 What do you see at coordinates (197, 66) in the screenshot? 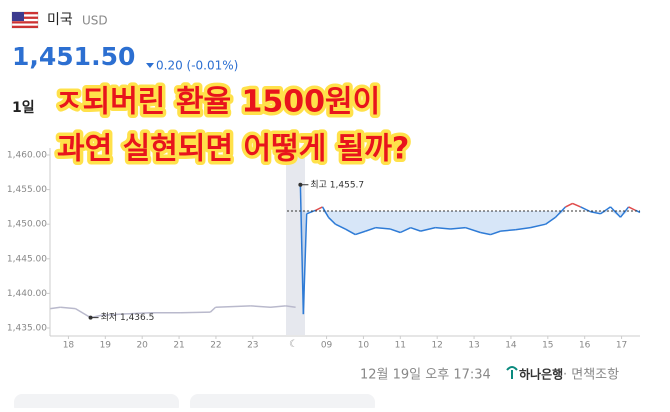
I see `change: 0.20 (-0.01%)` at bounding box center [197, 66].